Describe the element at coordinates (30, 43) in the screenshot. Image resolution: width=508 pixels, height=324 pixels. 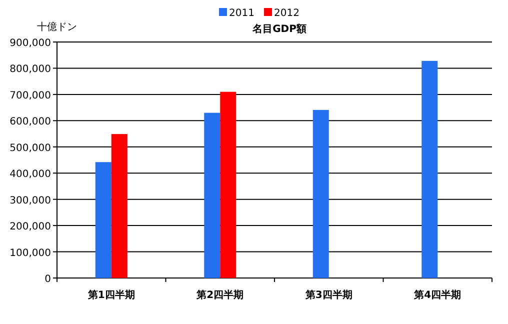
I see `y-tick-label: 900,000` at that location.